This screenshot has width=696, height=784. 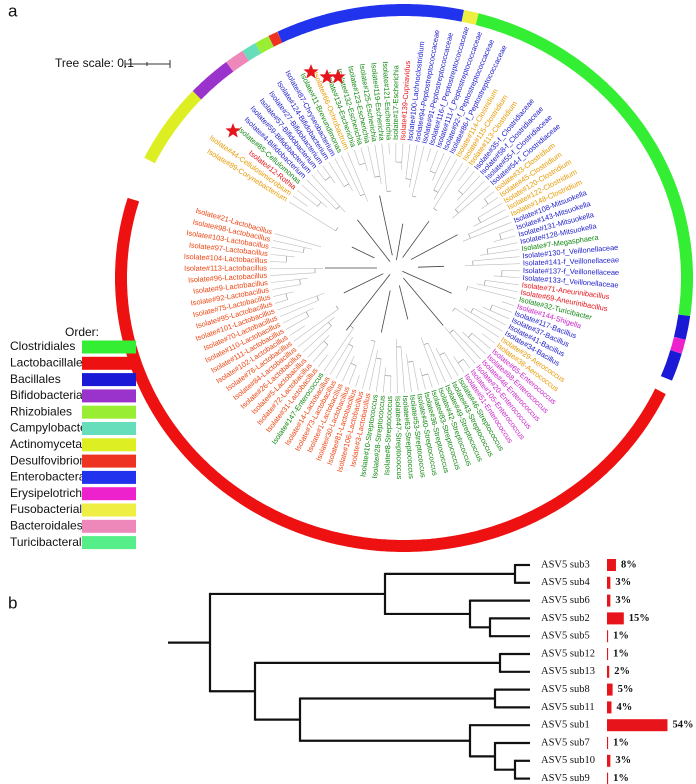 I want to click on legend-label: Bacillales, so click(x=35, y=379).